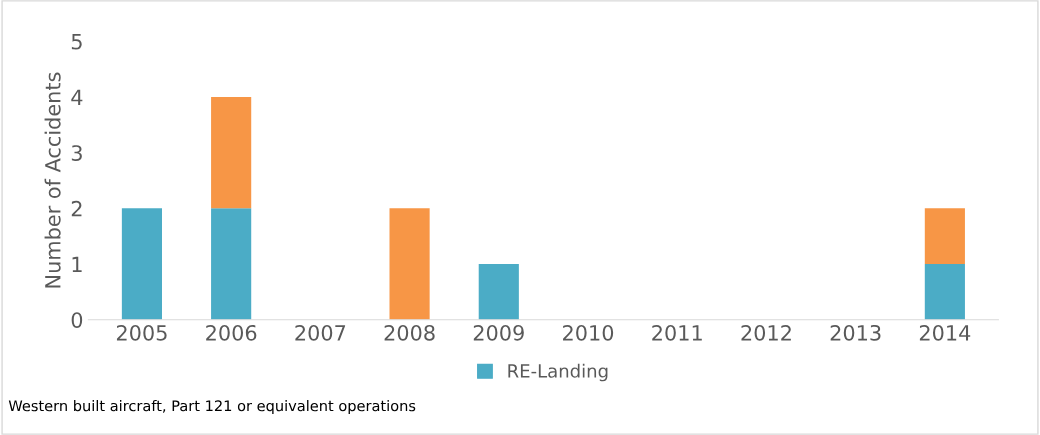  What do you see at coordinates (231, 332) in the screenshot?
I see `x-tick-label: 2006` at bounding box center [231, 332].